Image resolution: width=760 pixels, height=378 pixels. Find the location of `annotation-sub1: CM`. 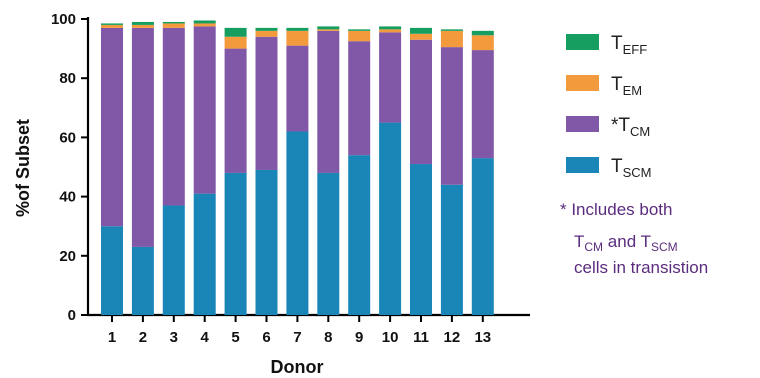

annotation-sub1: CM is located at coordinates (593, 247).